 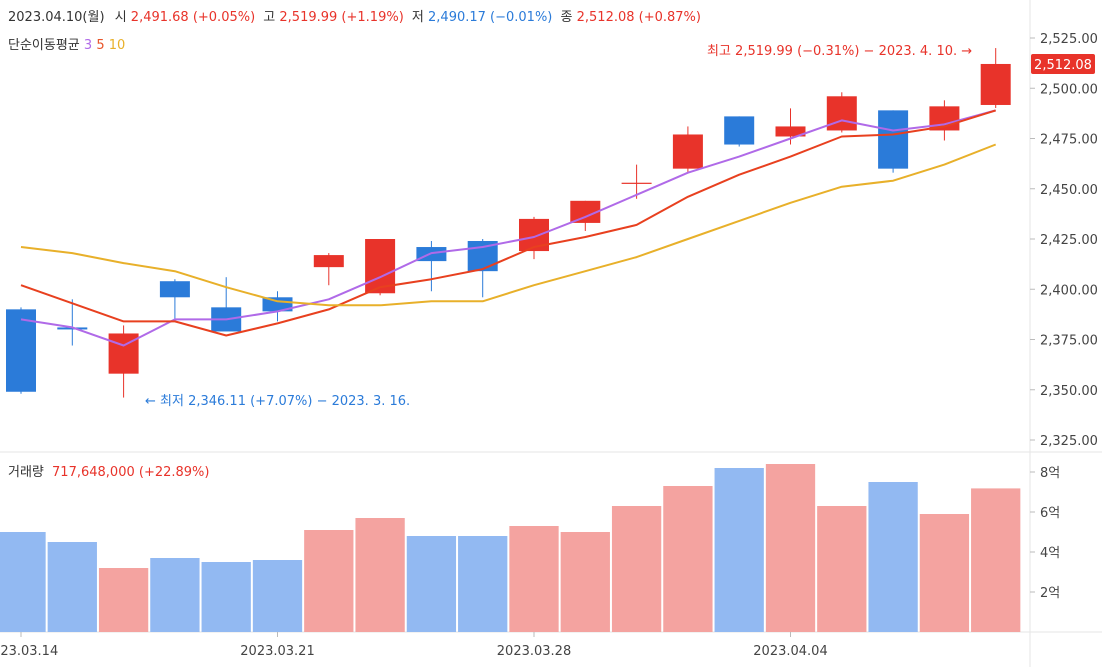 I want to click on last-price-box, so click(x=1063, y=63).